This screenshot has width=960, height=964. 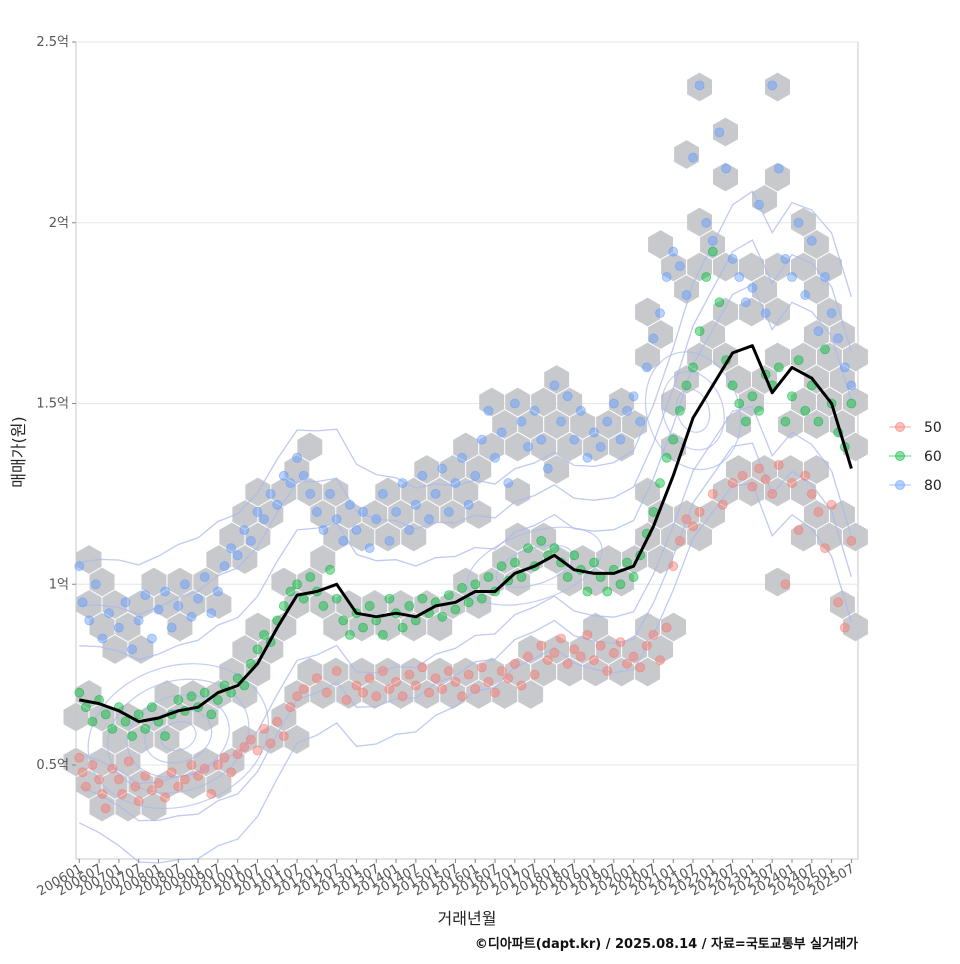 I want to click on legend-label-80: 80, so click(x=933, y=486).